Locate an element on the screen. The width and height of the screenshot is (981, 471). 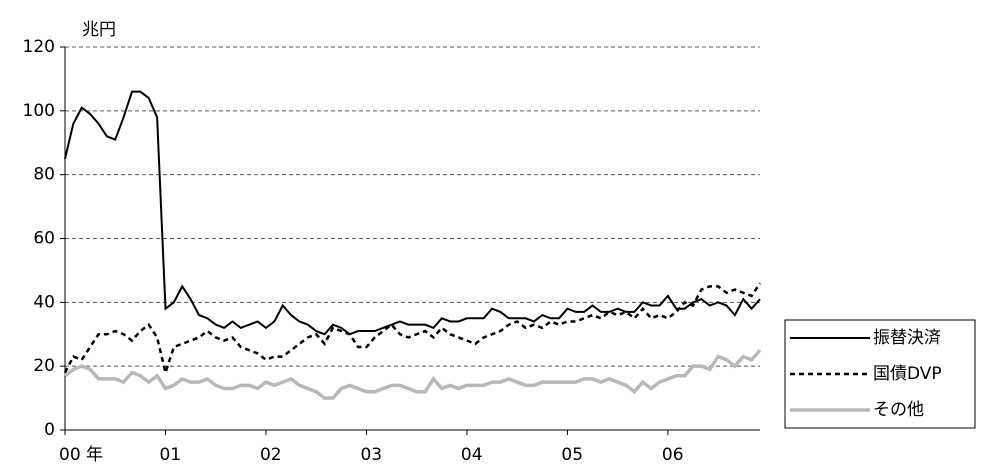
legend-label: その他 is located at coordinates (898, 410).